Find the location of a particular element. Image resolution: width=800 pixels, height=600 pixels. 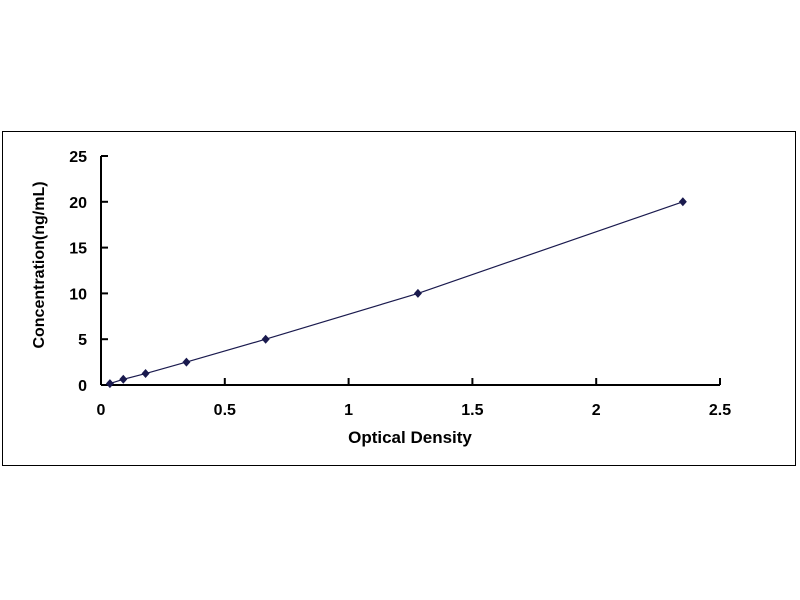

y-tick-label: 5 is located at coordinates (82, 340).